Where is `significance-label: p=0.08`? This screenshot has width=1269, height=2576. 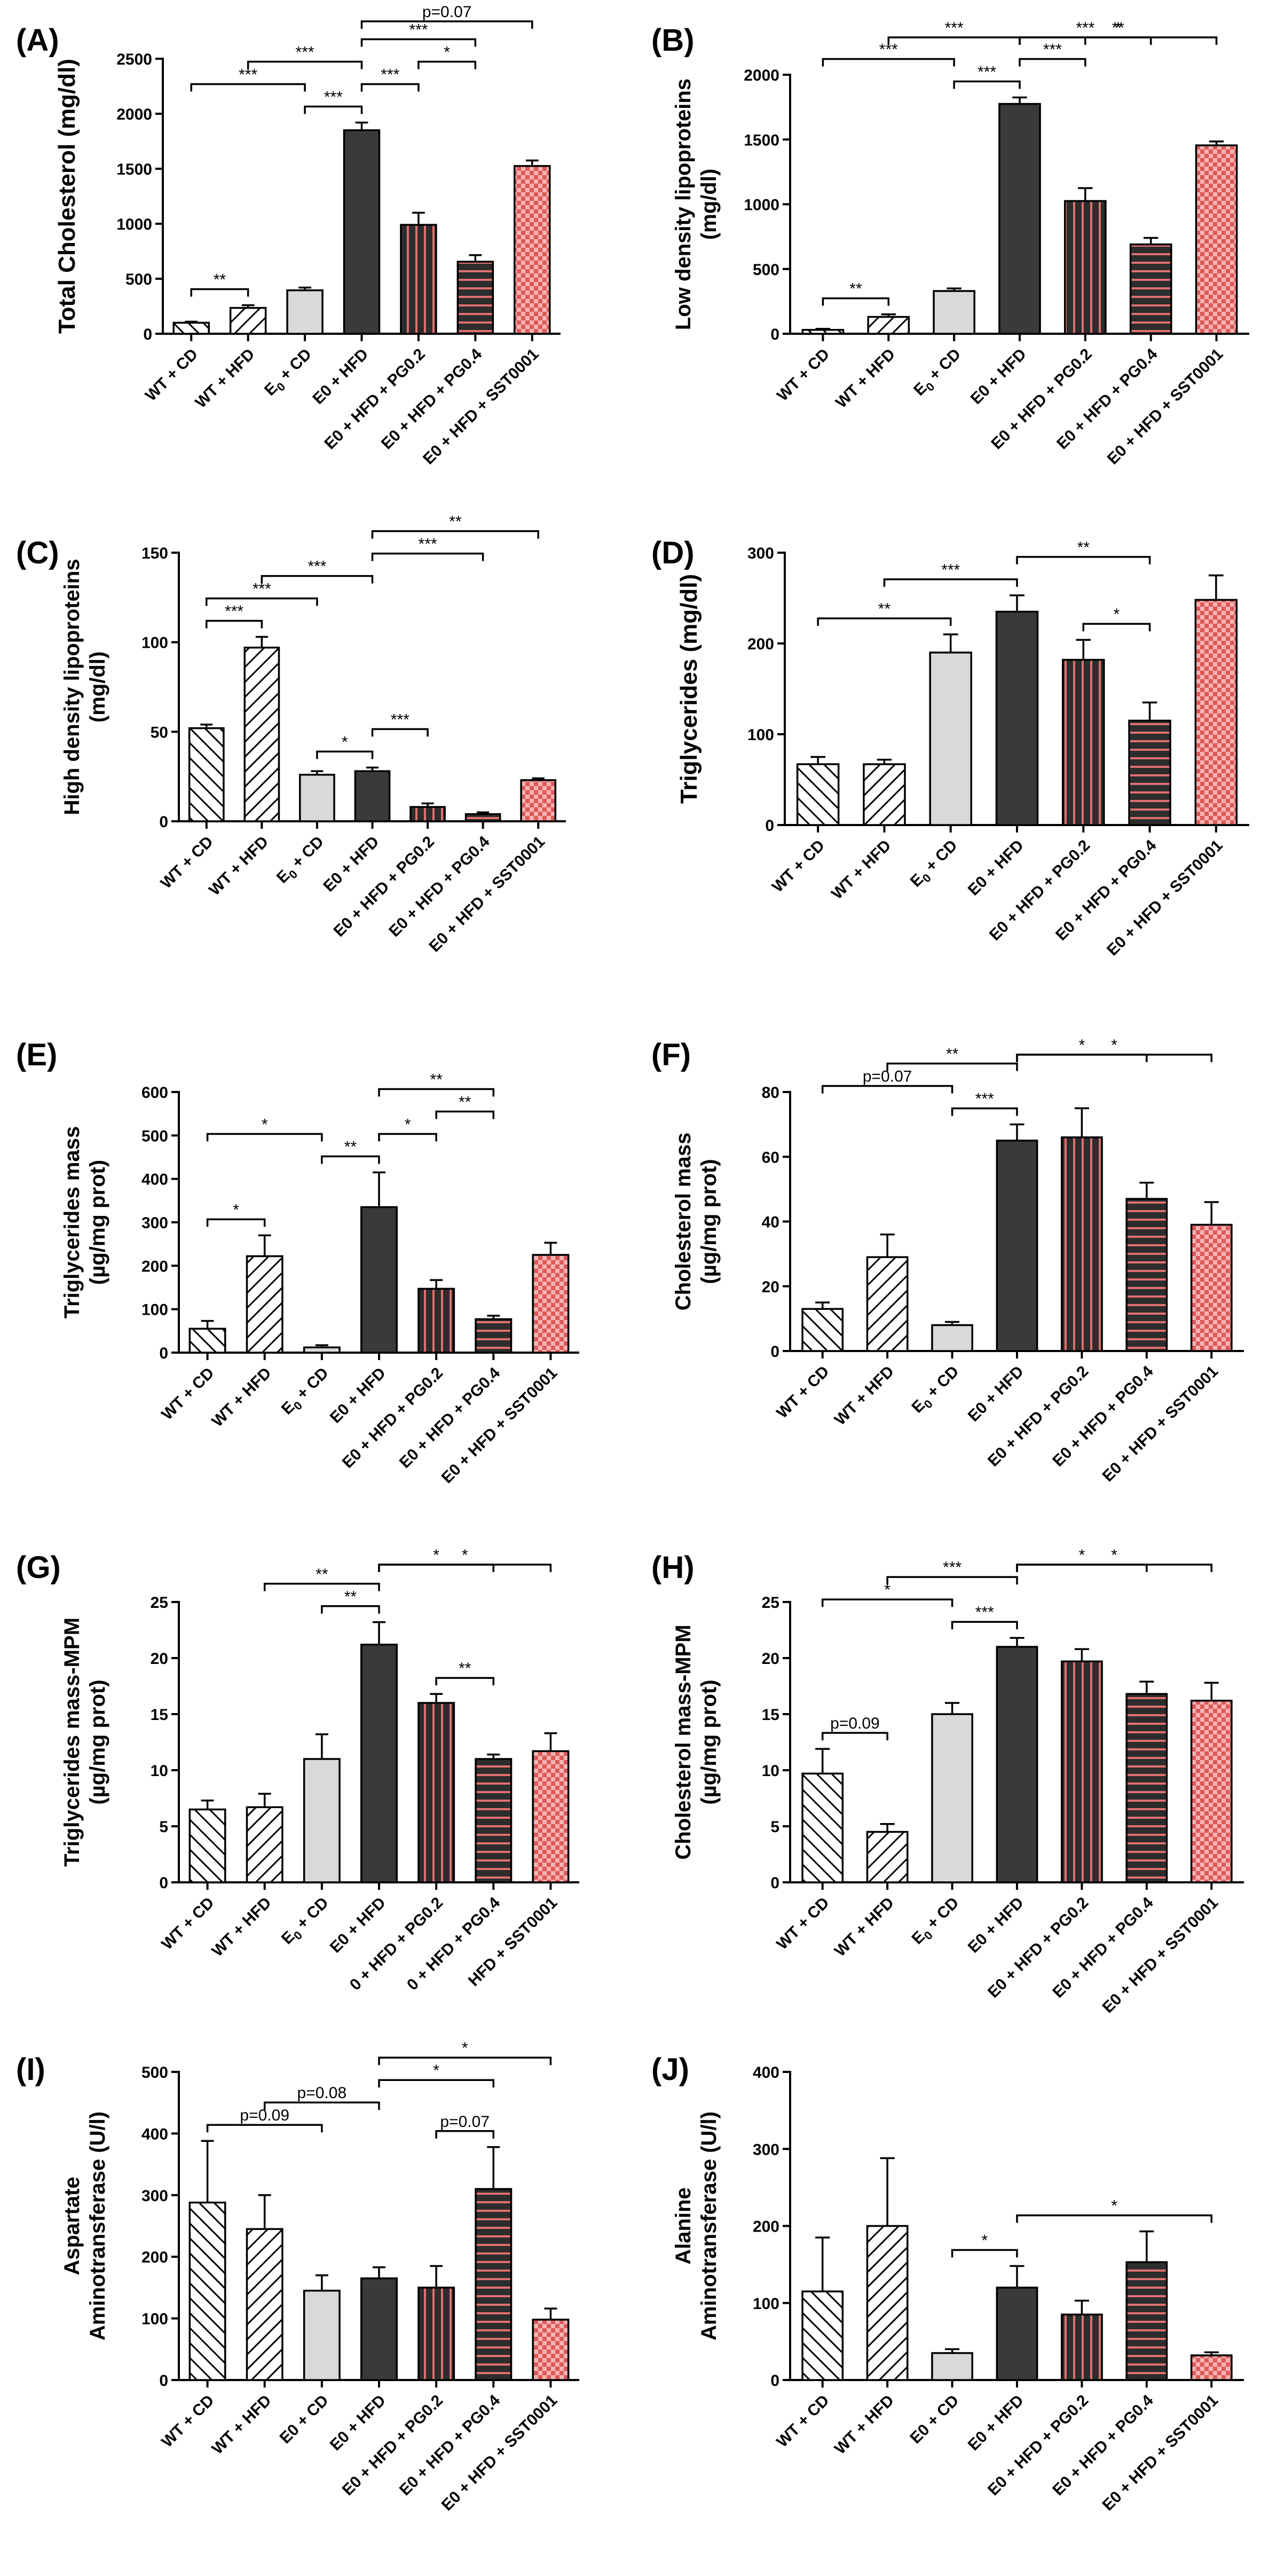
significance-label: p=0.08 is located at coordinates (322, 2093).